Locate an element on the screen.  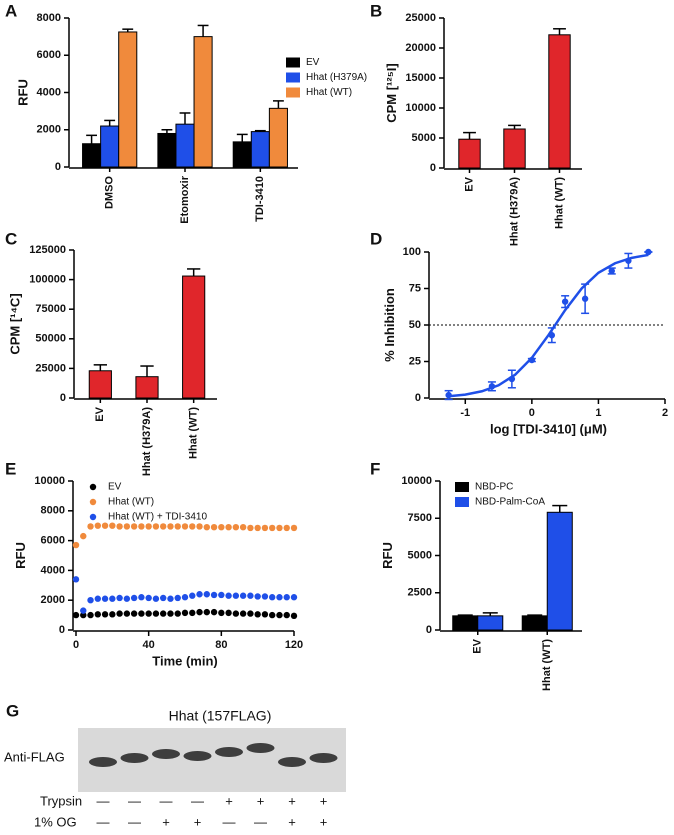
y-tick-label: 25000 is located at coordinates (420, 18).